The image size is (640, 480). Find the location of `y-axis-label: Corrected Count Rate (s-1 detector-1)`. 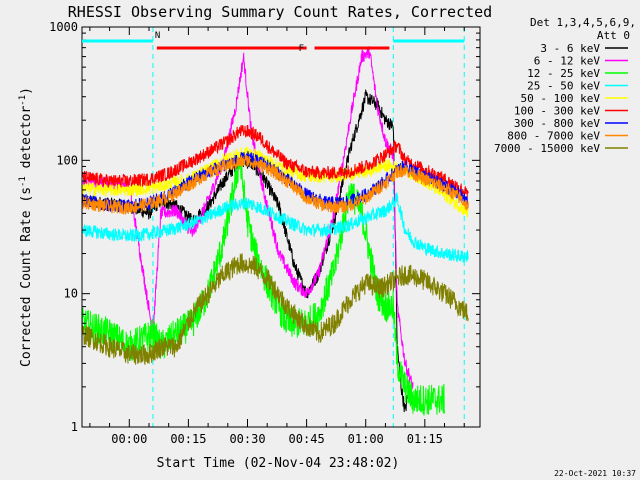

y-axis-label: Corrected Count Rate (s-1 detector-1) is located at coordinates (26, 227).